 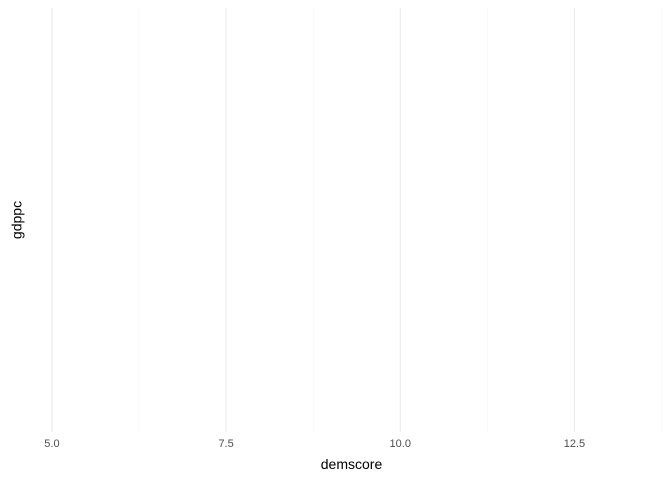 What do you see at coordinates (314, 444) in the screenshot?
I see `x-tick-labels: 5.0 7.5 10.0 12.5` at bounding box center [314, 444].